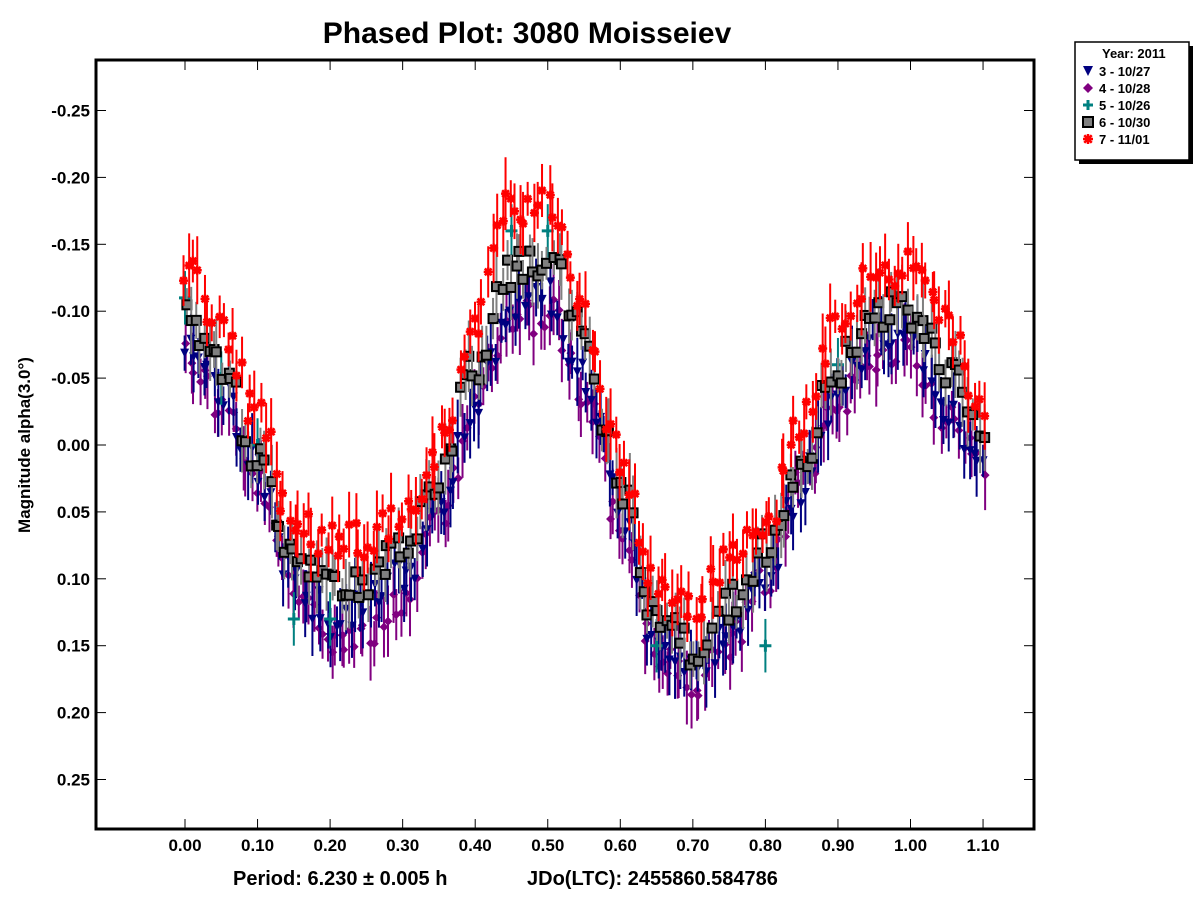  What do you see at coordinates (1088, 139) in the screenshot?
I see `legend-marker-asterisk-icon` at bounding box center [1088, 139].